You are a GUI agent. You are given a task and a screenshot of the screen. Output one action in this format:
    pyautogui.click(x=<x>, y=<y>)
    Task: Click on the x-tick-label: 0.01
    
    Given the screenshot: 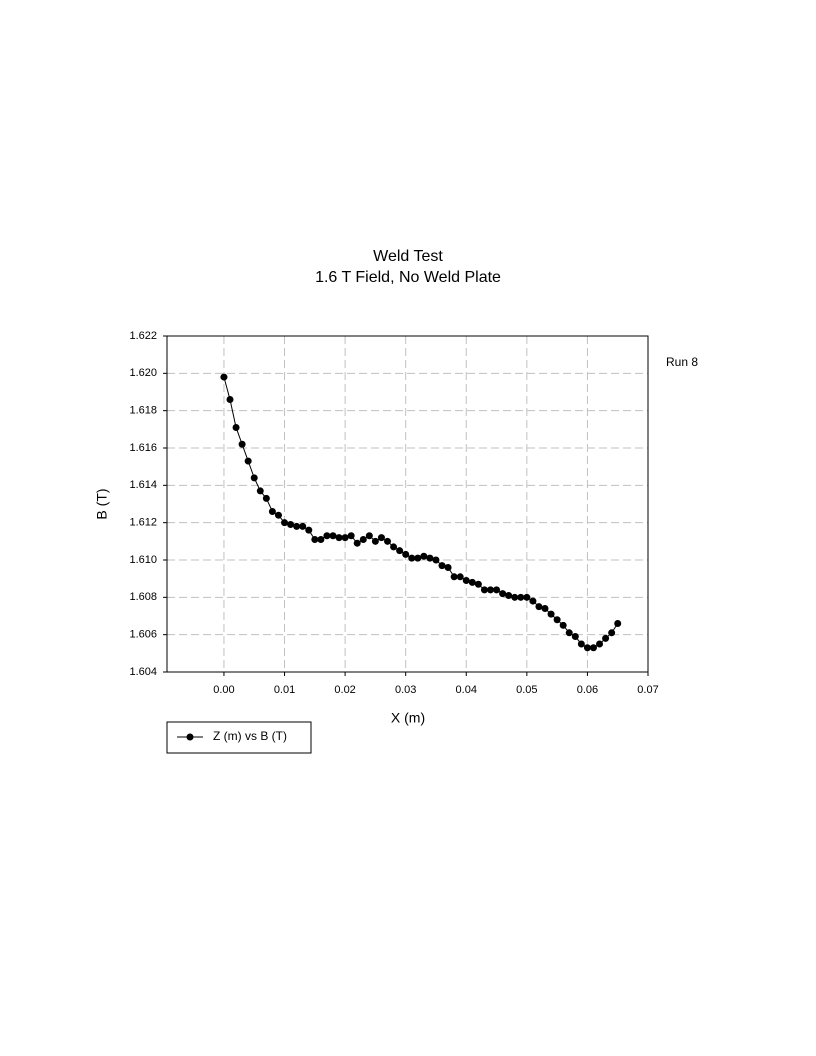 What is the action you would take?
    pyautogui.click(x=284, y=690)
    